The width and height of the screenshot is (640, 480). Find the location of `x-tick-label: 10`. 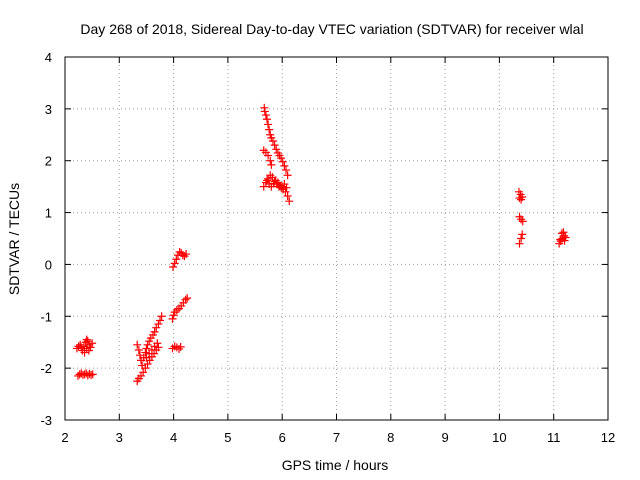

x-tick-label: 10 is located at coordinates (499, 437).